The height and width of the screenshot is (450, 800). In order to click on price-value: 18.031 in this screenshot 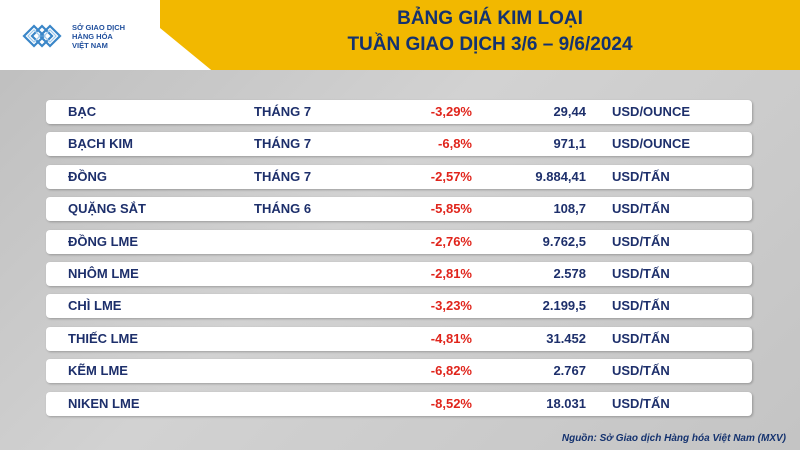, I will do `click(566, 403)`.